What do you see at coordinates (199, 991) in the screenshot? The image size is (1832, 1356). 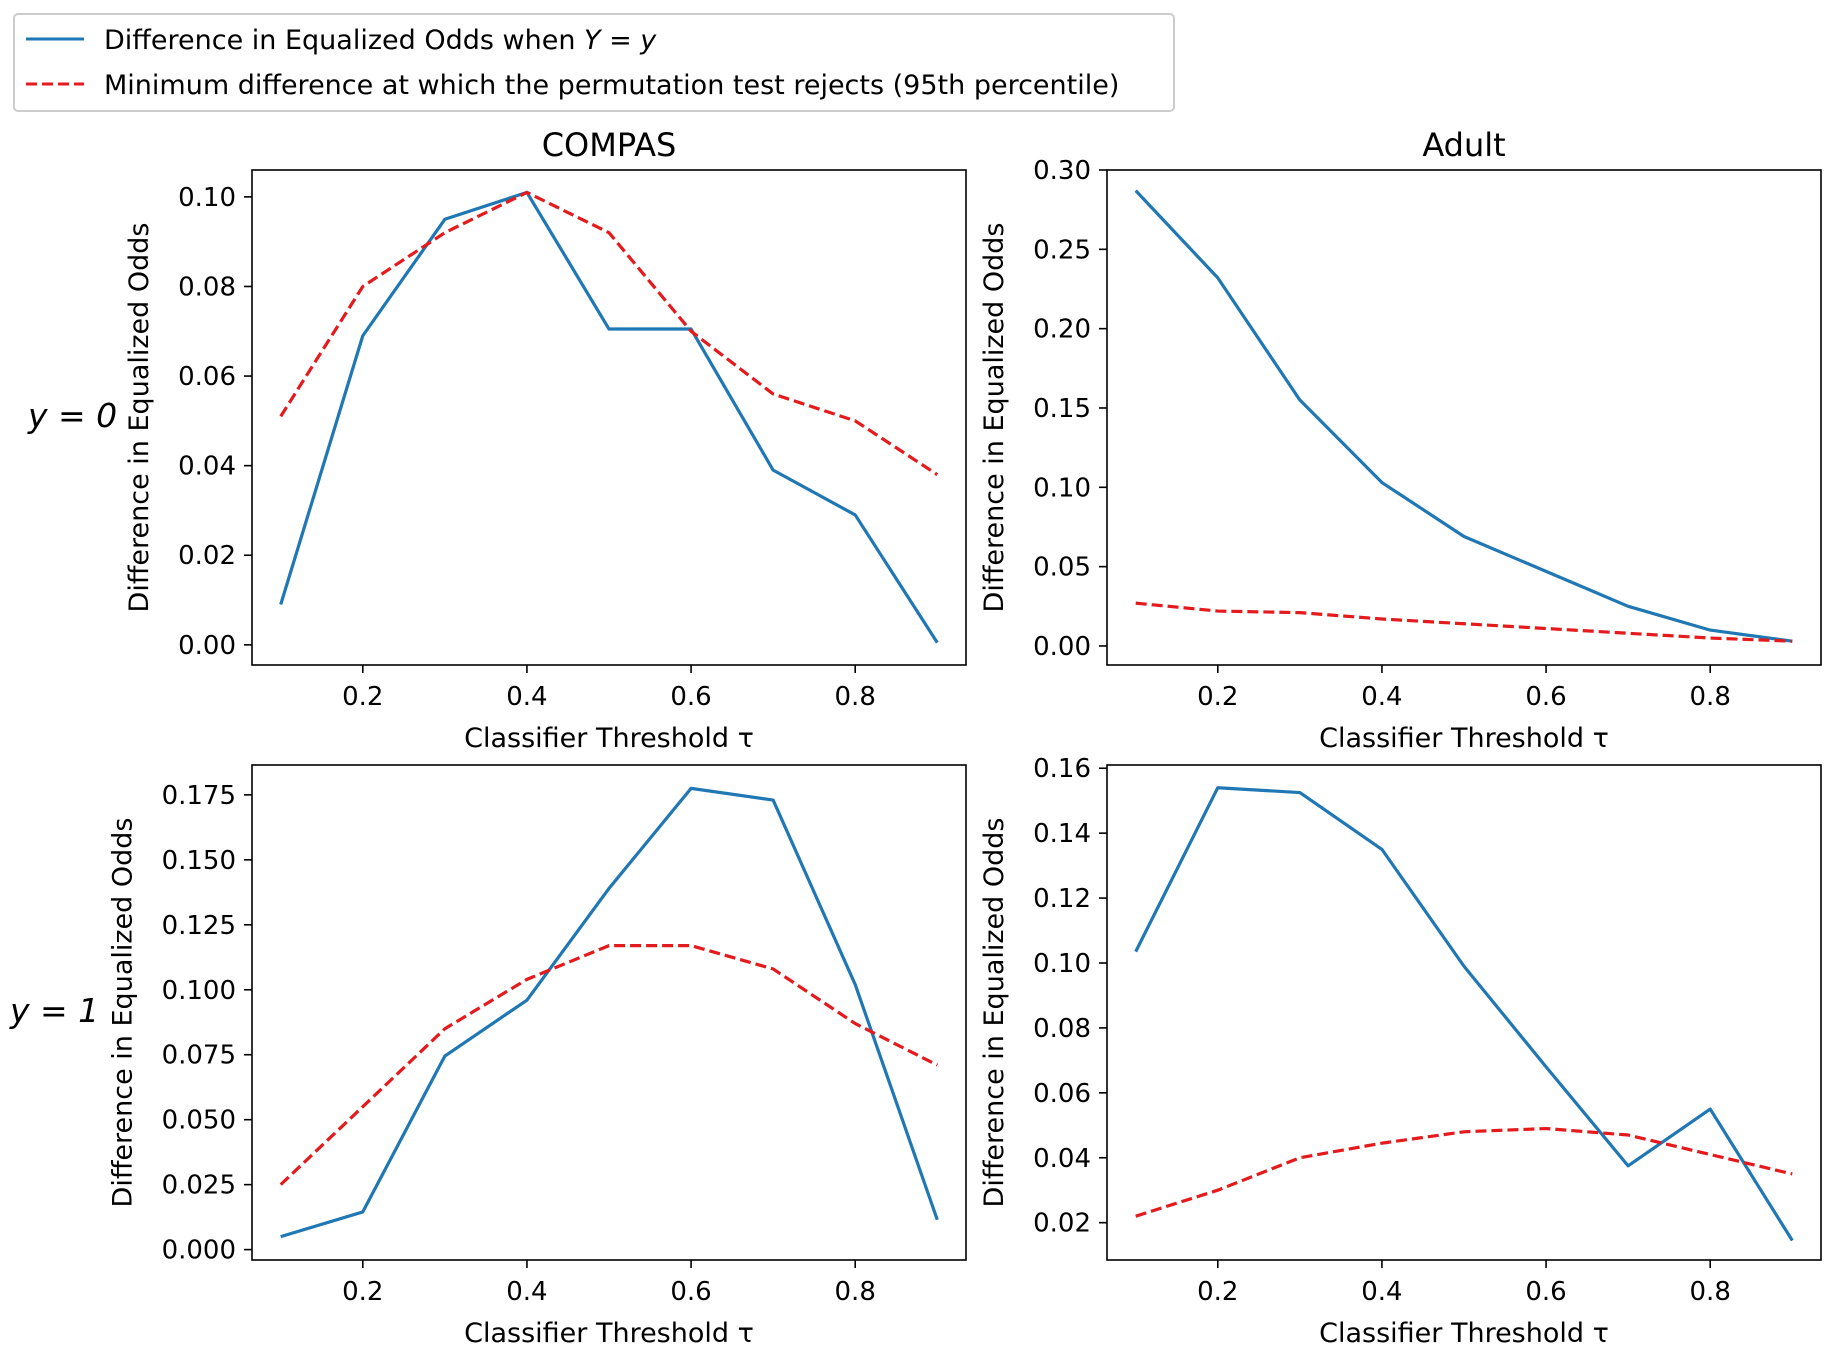 I see `y-tick-label: 0.100` at bounding box center [199, 991].